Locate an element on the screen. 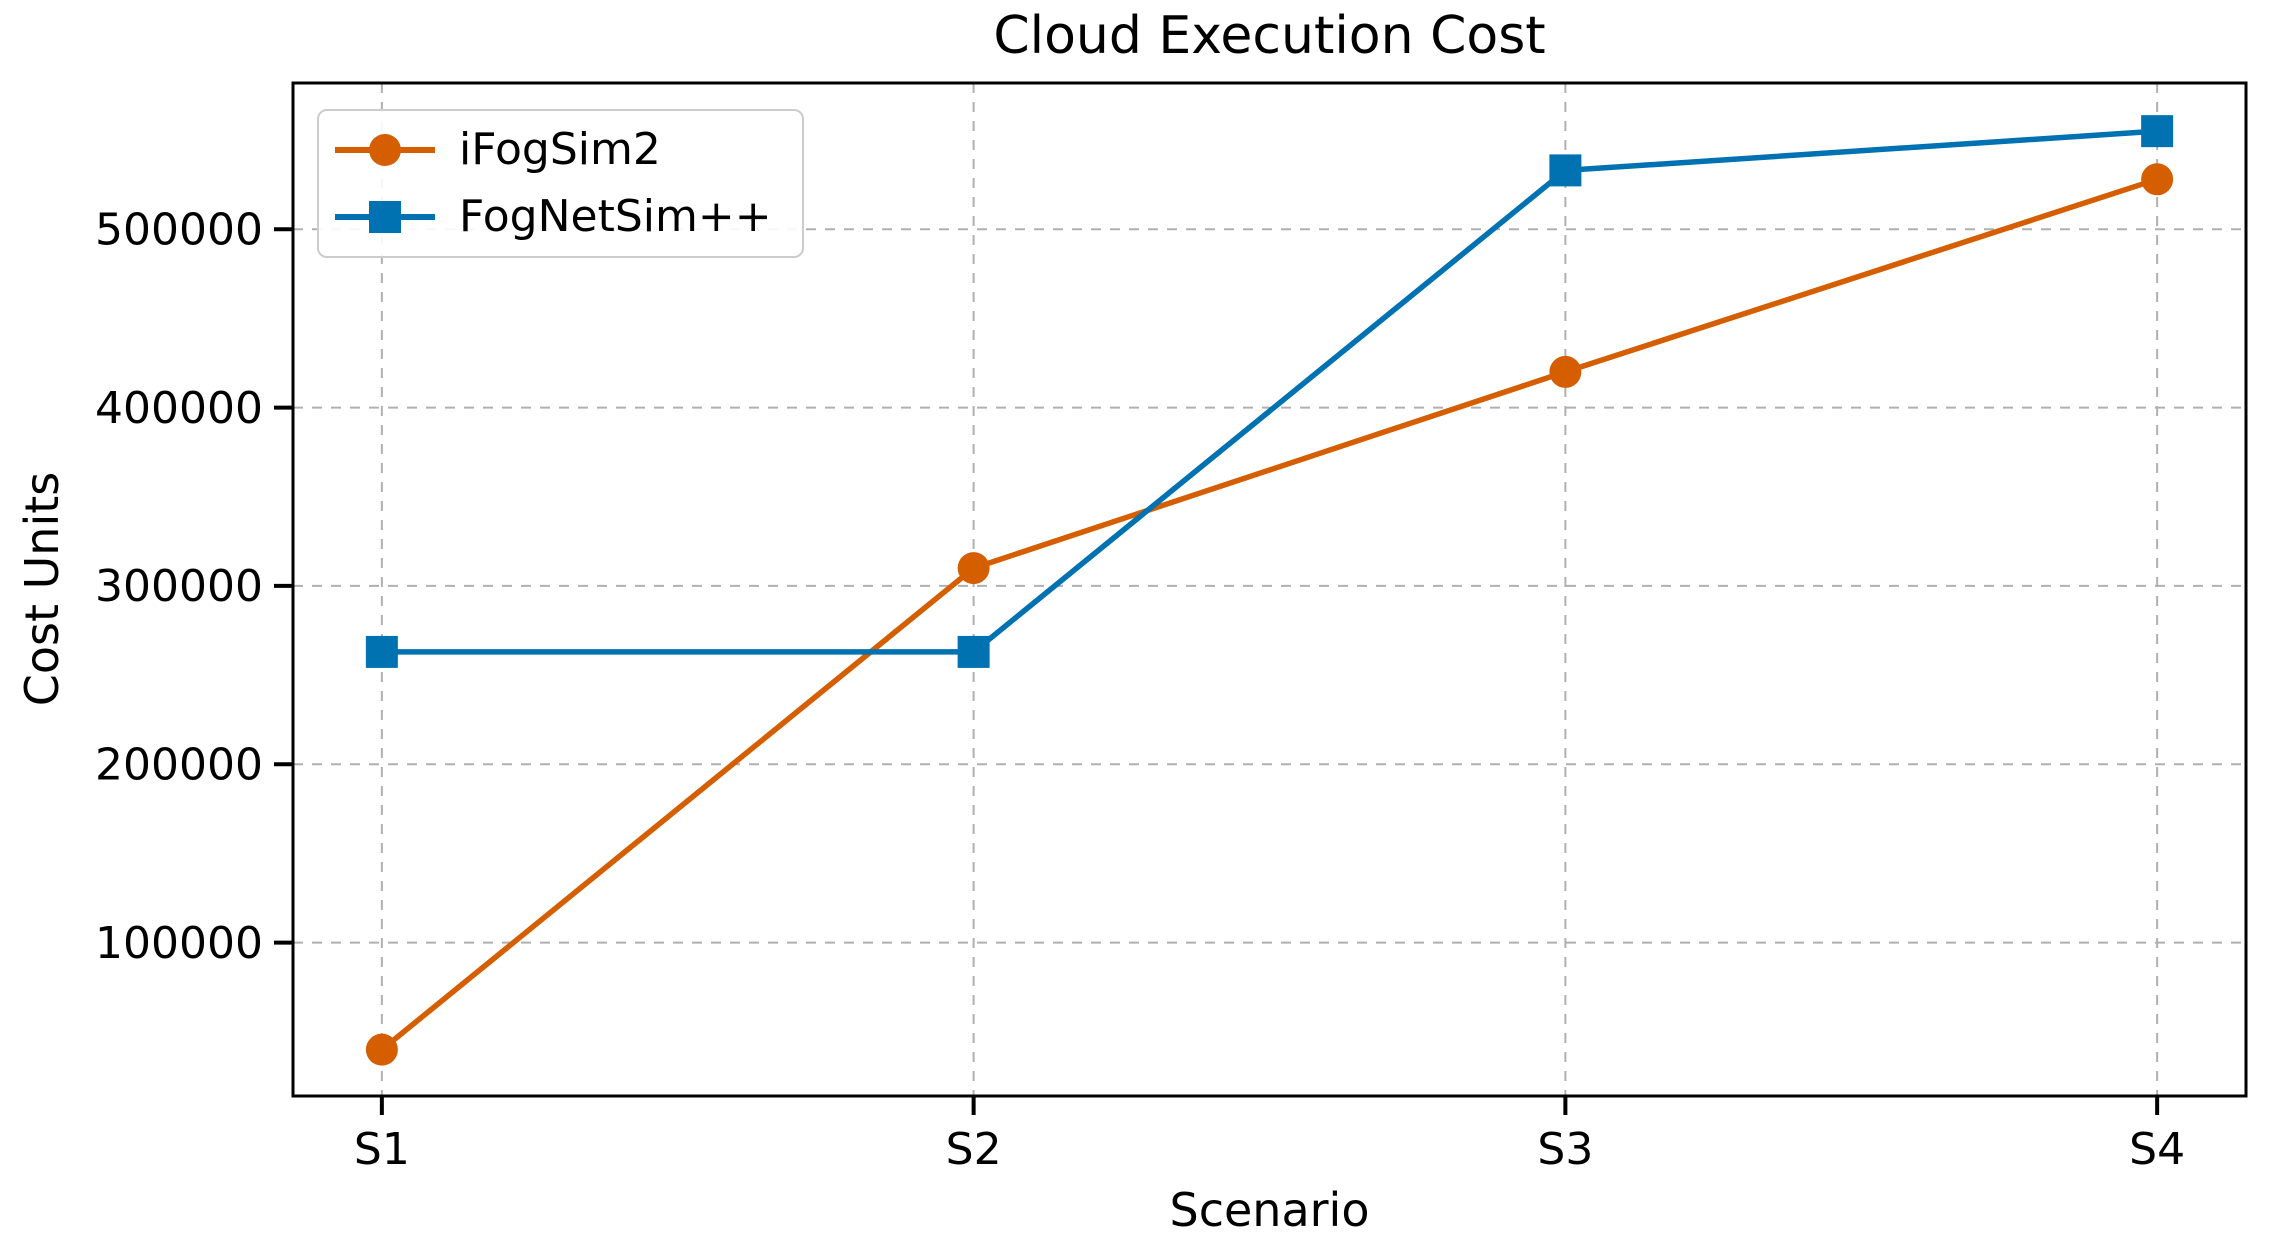 The image size is (2270, 1250). y-tick-label: 300000 is located at coordinates (179, 586).